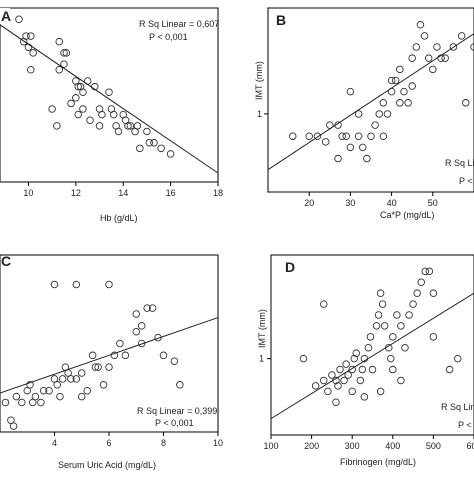  I want to click on panel-a-annotation-p: P < 0,001, so click(168, 37).